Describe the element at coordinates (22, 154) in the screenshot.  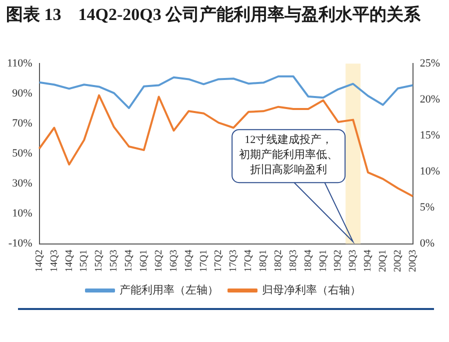
I see `y-tick-label: 50%` at that location.